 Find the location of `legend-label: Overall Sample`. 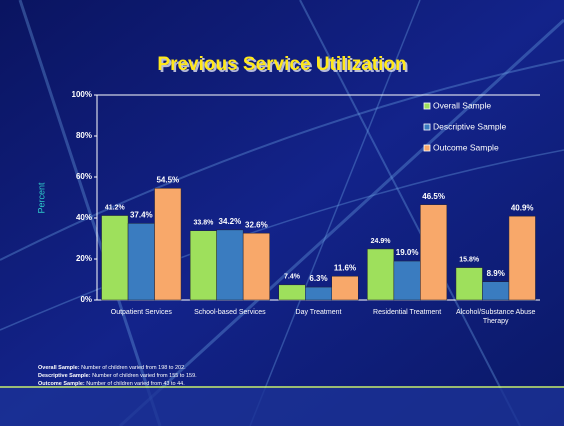

legend-label: Overall Sample is located at coordinates (462, 105).